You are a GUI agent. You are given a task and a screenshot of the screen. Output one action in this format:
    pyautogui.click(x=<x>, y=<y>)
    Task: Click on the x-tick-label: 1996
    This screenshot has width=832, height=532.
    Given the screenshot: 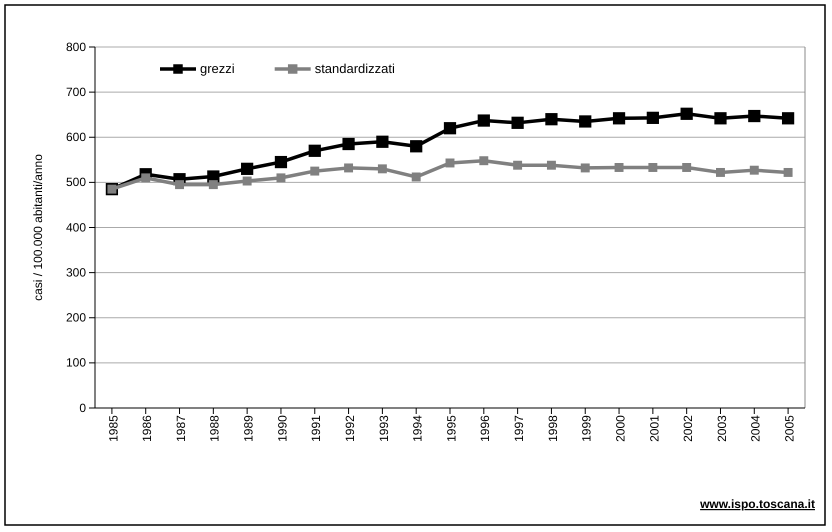 What is the action you would take?
    pyautogui.click(x=485, y=428)
    